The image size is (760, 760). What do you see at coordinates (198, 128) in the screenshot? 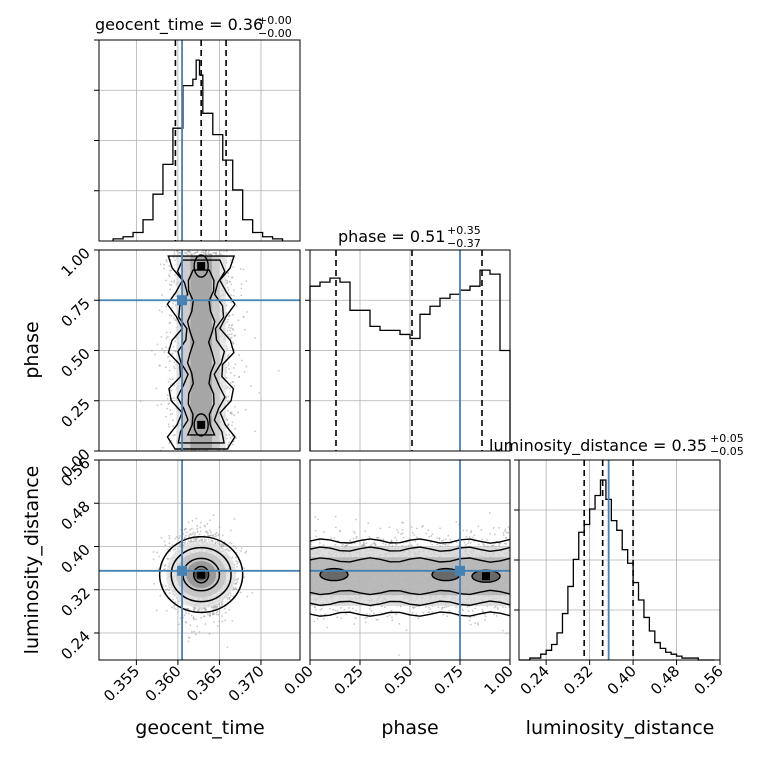
I see `panel-geocent-time-1d: geocent_time = 0.36 +0.00 −0.00` at bounding box center [198, 128].